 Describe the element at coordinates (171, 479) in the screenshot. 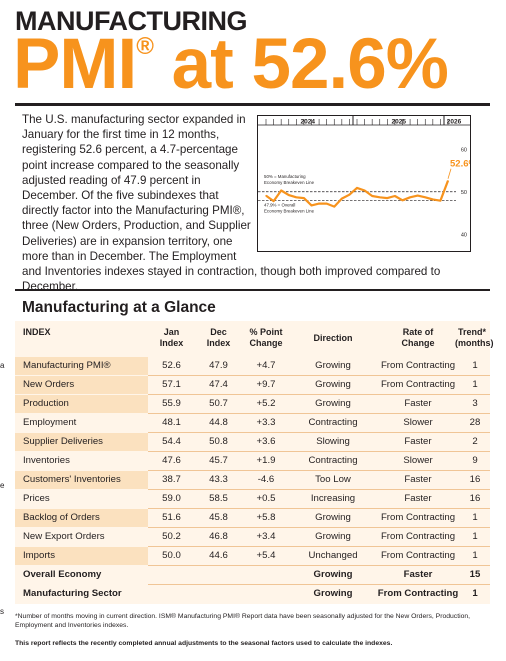

I see `jan-index: 38.7` at that location.